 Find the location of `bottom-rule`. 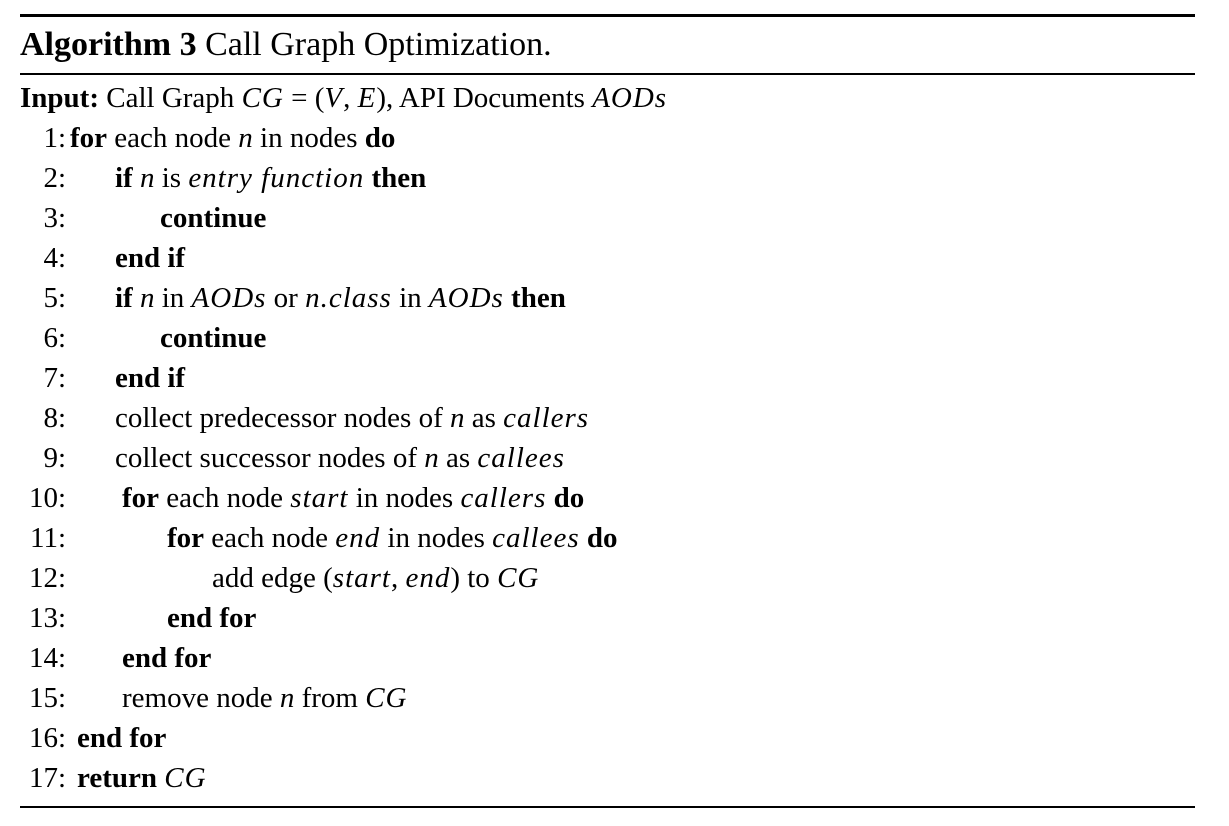

bottom-rule is located at coordinates (607, 807).